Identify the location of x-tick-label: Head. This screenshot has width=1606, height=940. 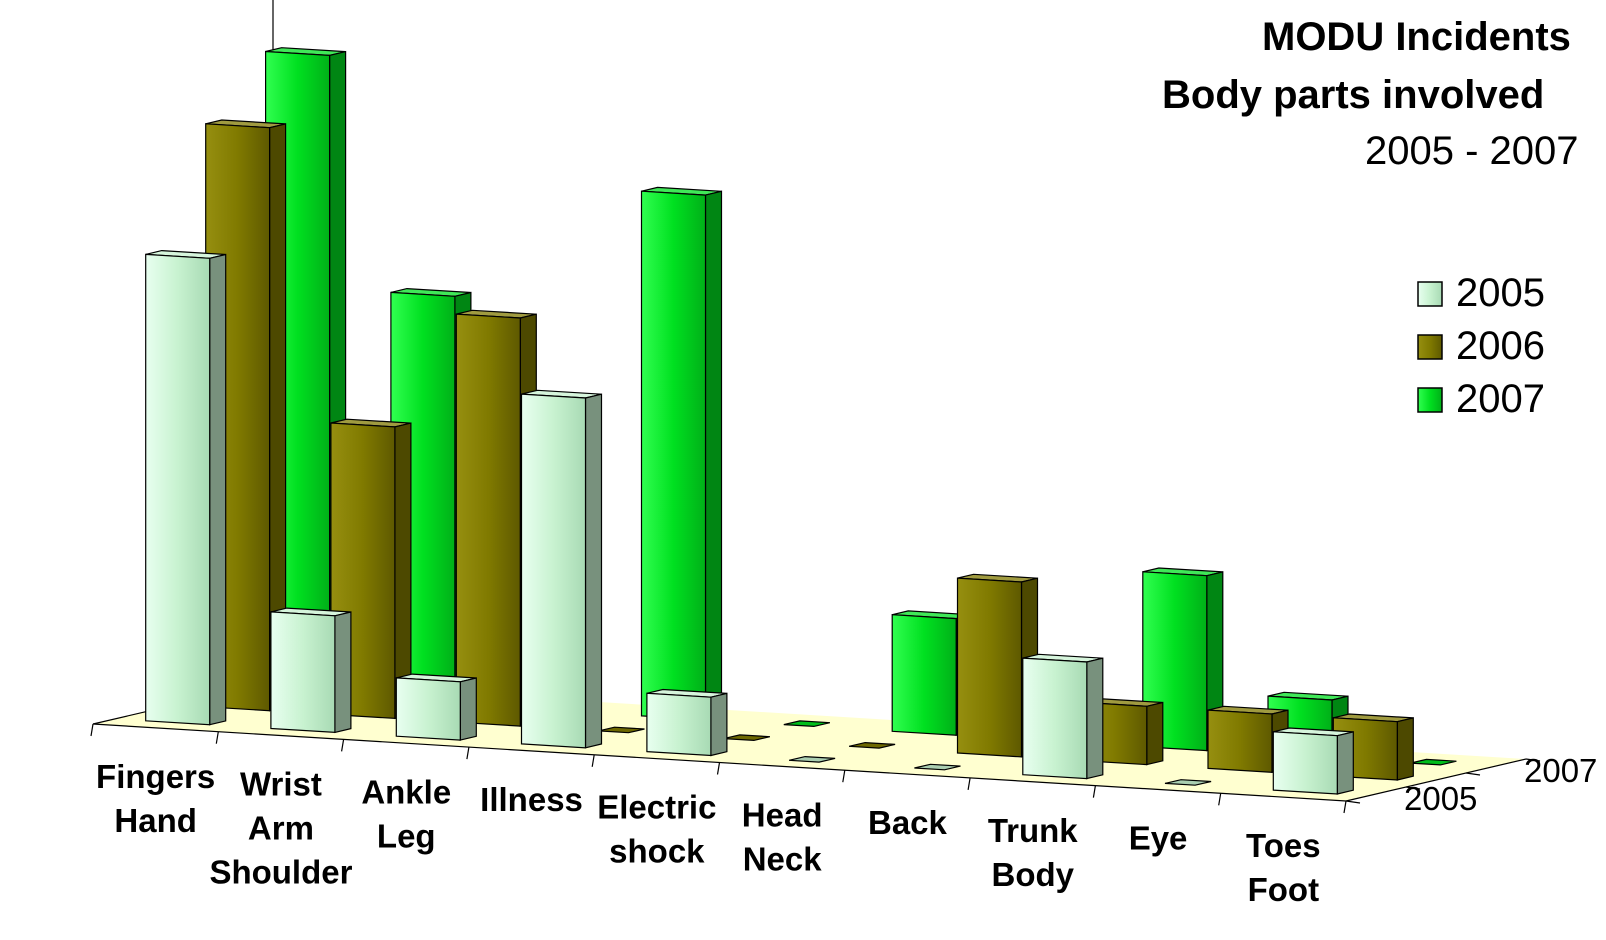
(782, 814).